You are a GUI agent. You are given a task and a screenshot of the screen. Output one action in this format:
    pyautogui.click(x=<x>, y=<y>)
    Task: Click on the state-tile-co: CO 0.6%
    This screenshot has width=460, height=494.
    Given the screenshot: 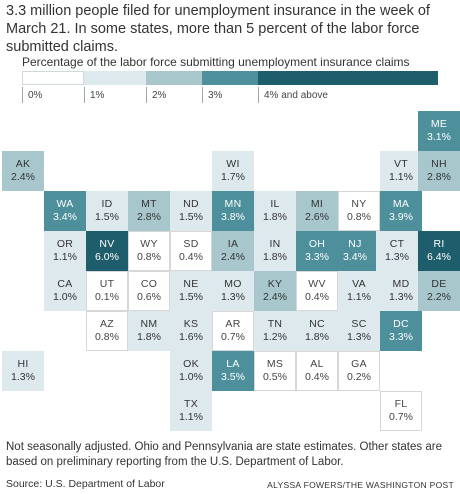 What is the action you would take?
    pyautogui.click(x=149, y=291)
    